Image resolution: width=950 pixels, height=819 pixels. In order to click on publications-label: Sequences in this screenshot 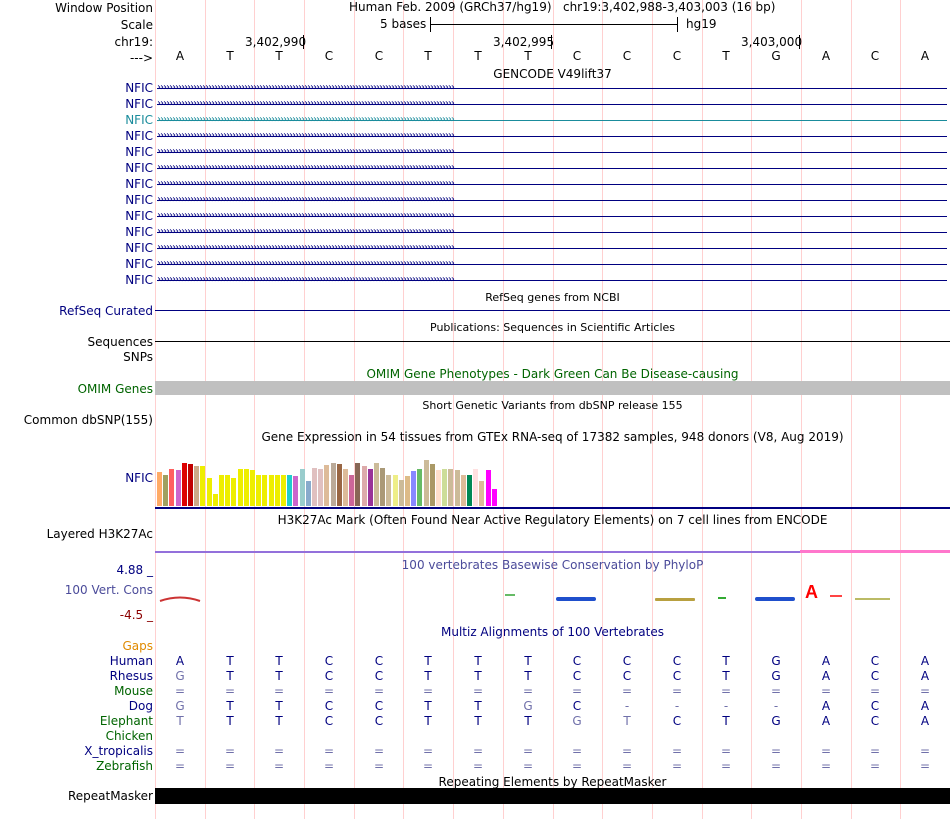, I will do `click(120, 342)`.